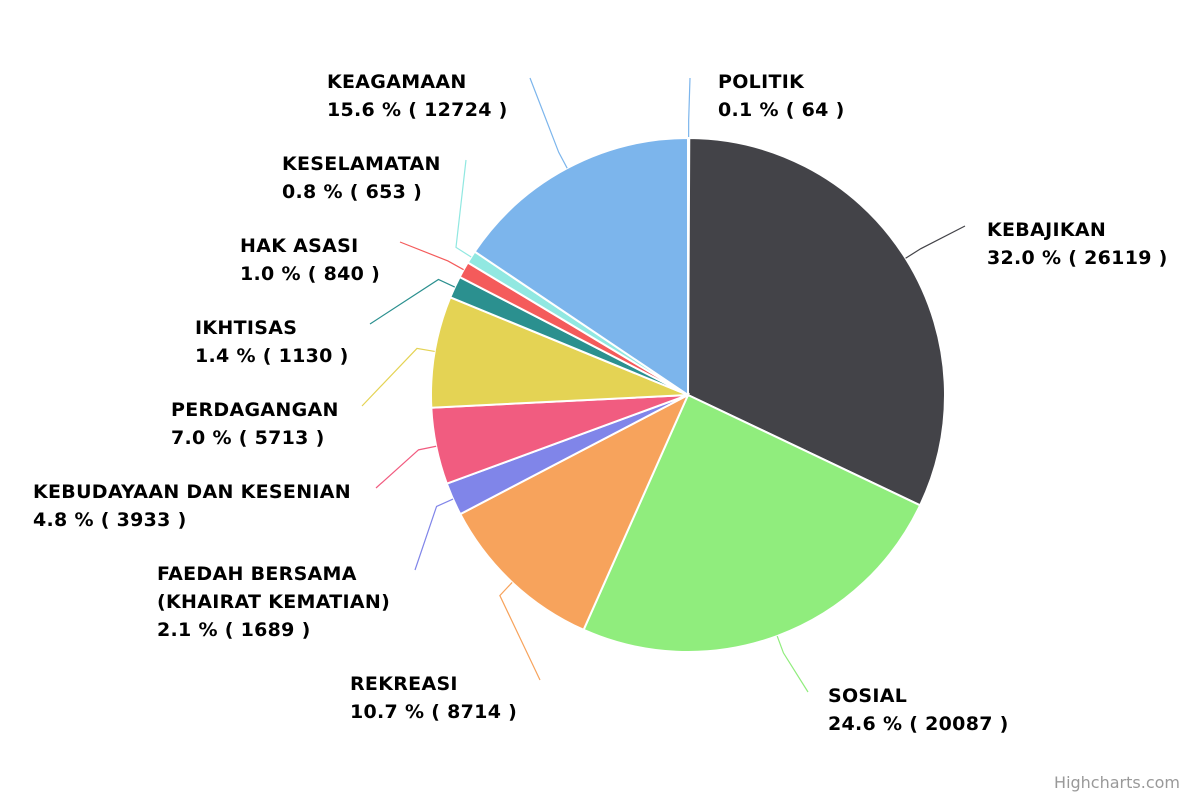  I want to click on category-name: HAK ASASI, so click(299, 246).